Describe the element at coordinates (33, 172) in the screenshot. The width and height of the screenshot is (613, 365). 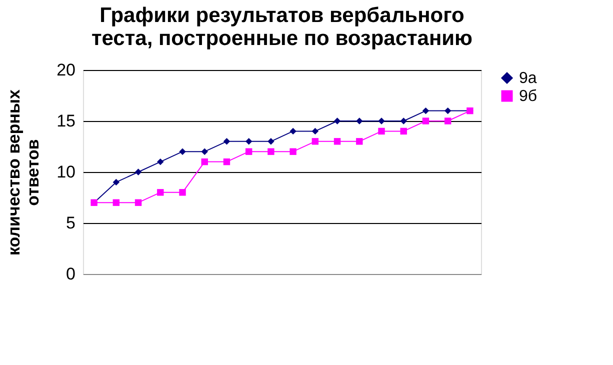
I see `text: ответов` at that location.